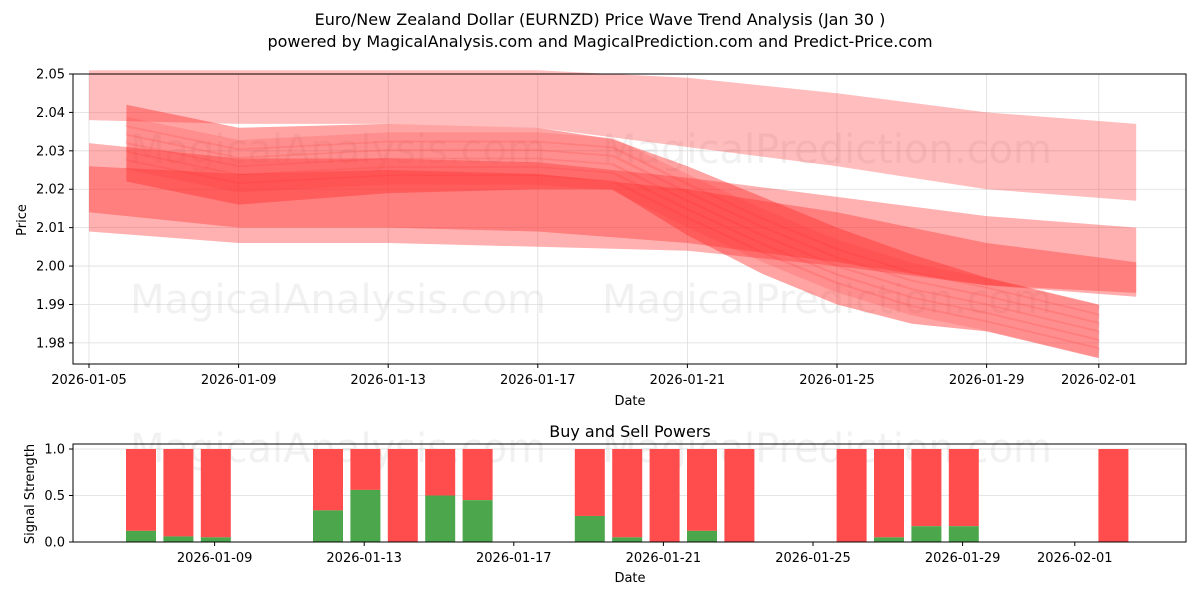 This screenshot has width=1200, height=600. What do you see at coordinates (50, 305) in the screenshot?
I see `y-tick-label: 1.99` at bounding box center [50, 305].